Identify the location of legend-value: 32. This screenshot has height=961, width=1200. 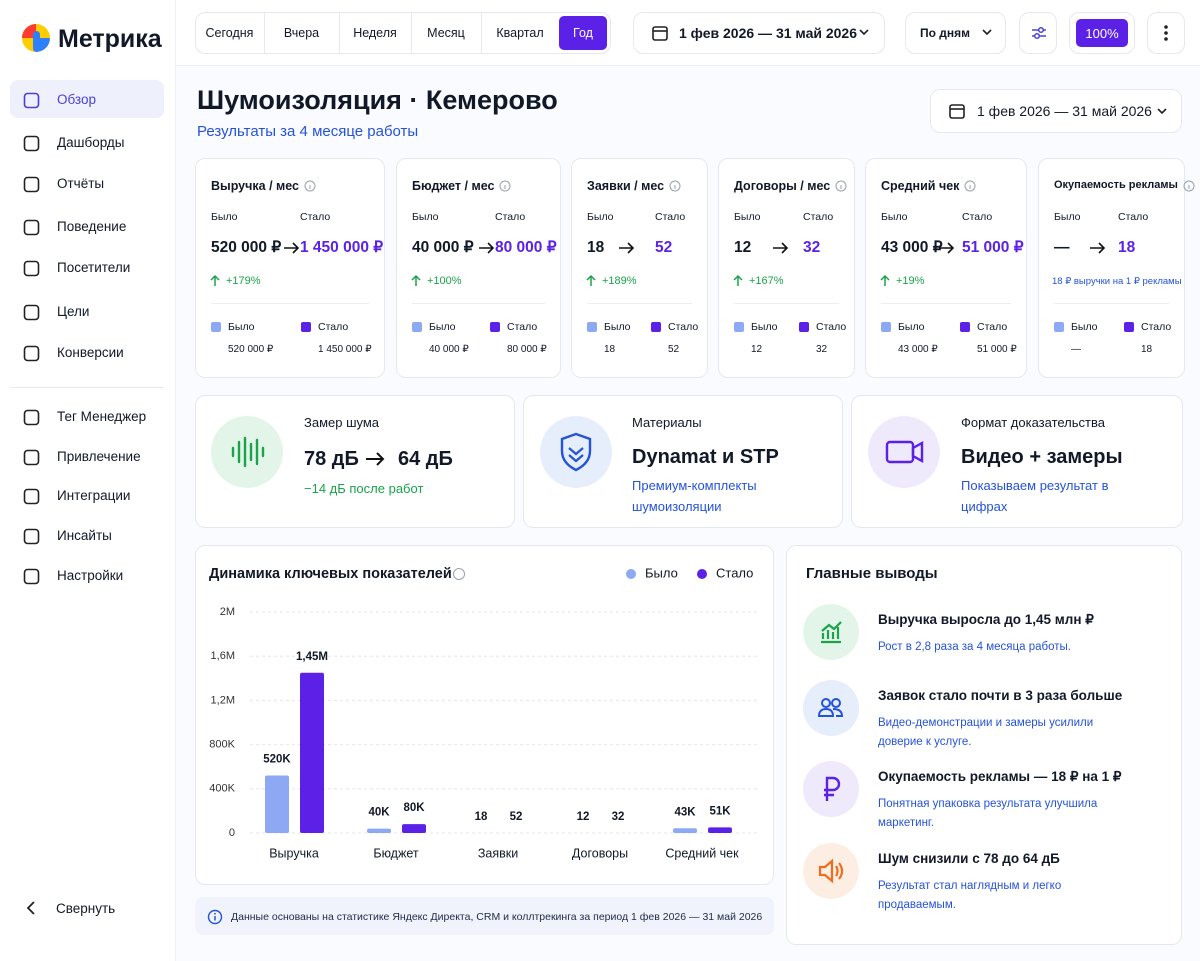
(822, 349).